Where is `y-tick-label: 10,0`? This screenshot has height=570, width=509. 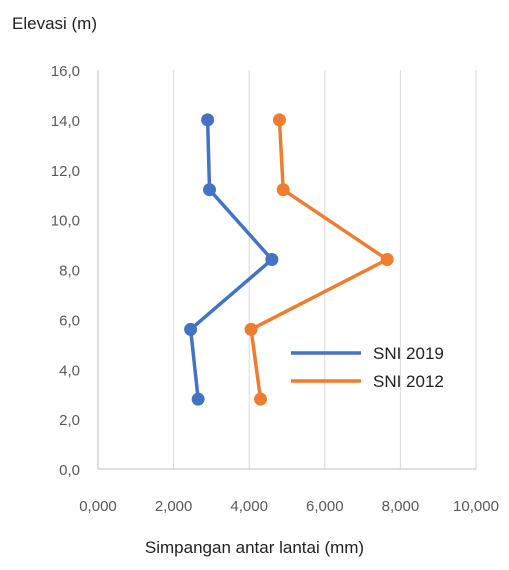 y-tick-label: 10,0 is located at coordinates (65, 221).